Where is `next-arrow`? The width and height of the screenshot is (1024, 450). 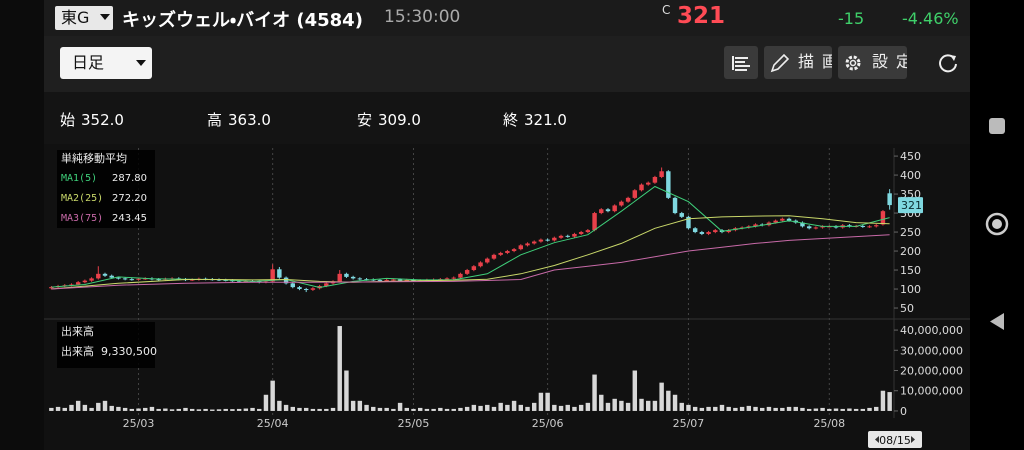
next-arrow is located at coordinates (913, 439).